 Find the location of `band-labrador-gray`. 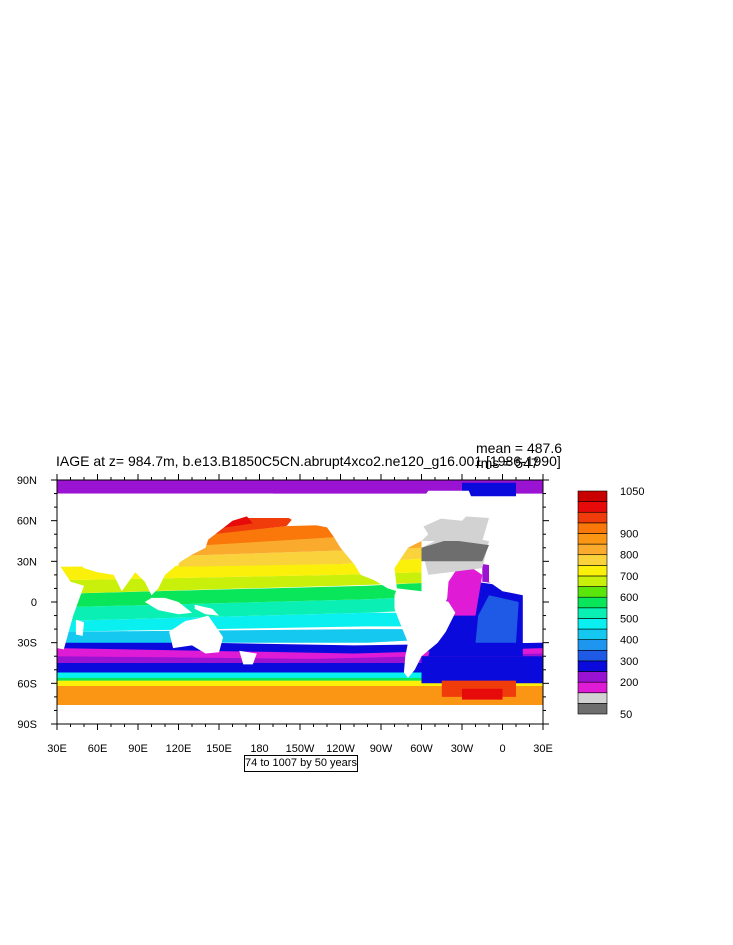

band-labrador-gray is located at coordinates (455, 528).